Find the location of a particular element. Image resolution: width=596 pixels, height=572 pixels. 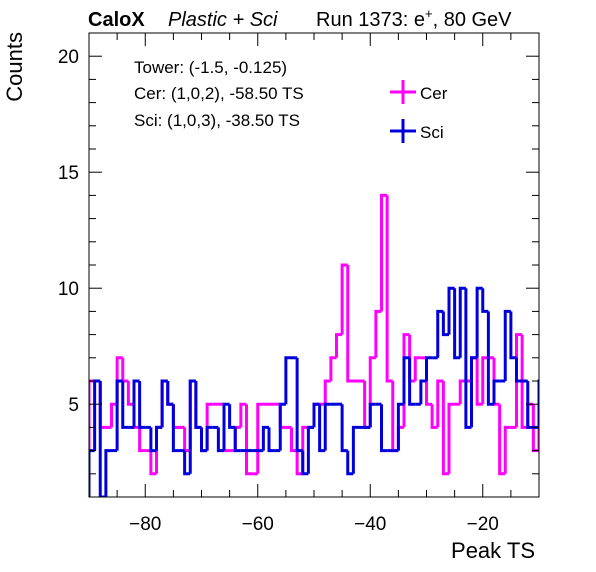

annotation-cer: Cer: (1,0,2), -58.50 TS is located at coordinates (219, 93).